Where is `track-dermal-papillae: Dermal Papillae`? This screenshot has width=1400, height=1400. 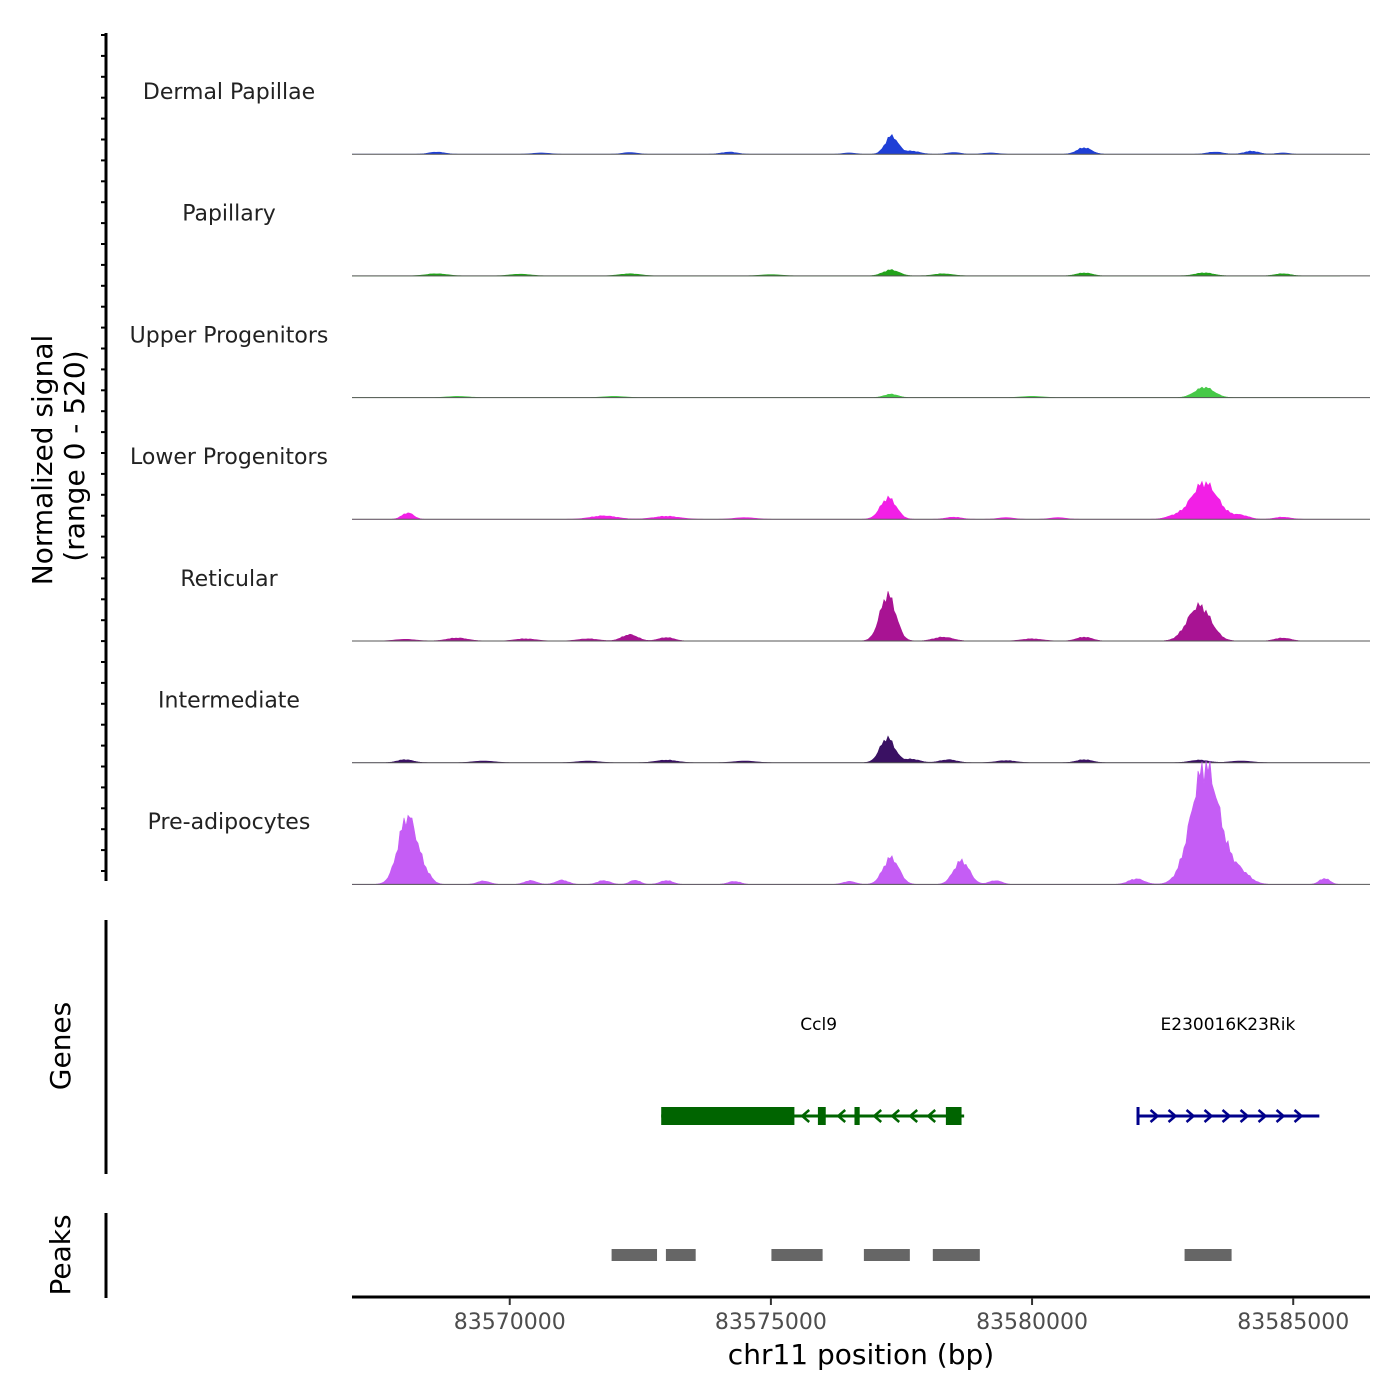 track-dermal-papillae: Dermal Papillae is located at coordinates (756, 117).